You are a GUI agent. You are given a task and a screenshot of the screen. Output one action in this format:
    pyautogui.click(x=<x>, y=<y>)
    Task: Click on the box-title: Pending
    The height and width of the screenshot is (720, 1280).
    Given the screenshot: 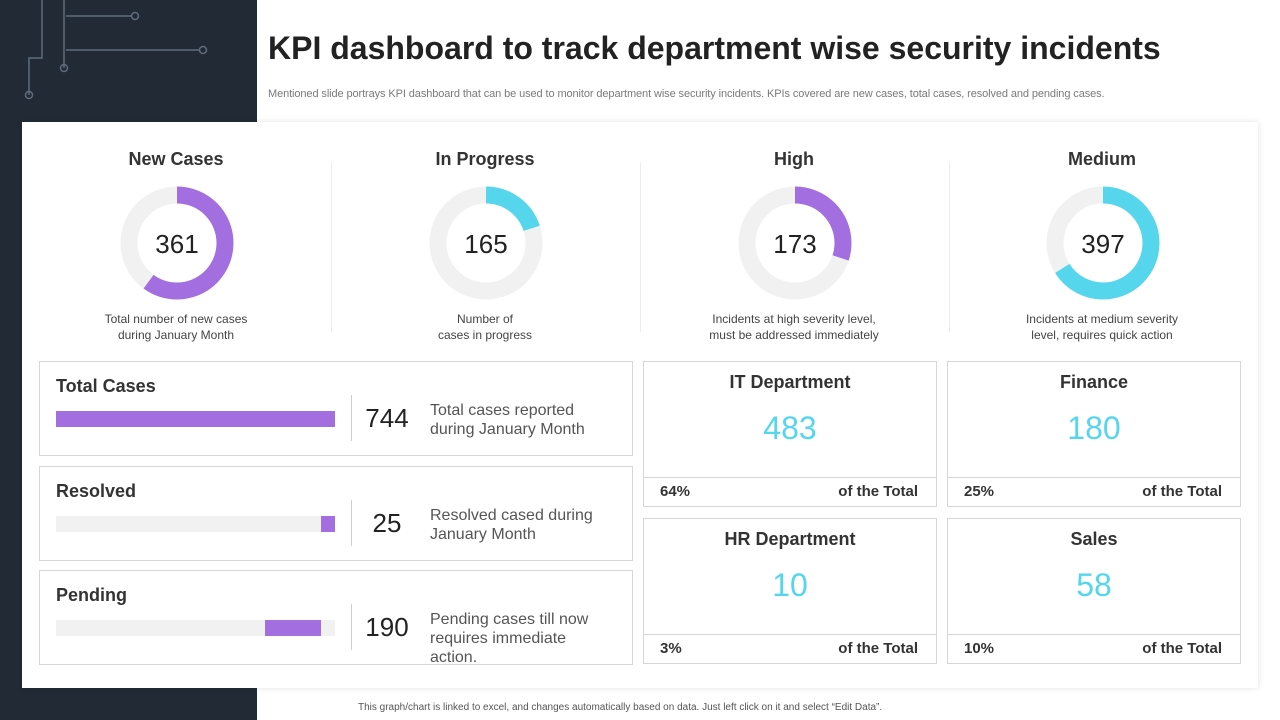 What is the action you would take?
    pyautogui.click(x=91, y=595)
    